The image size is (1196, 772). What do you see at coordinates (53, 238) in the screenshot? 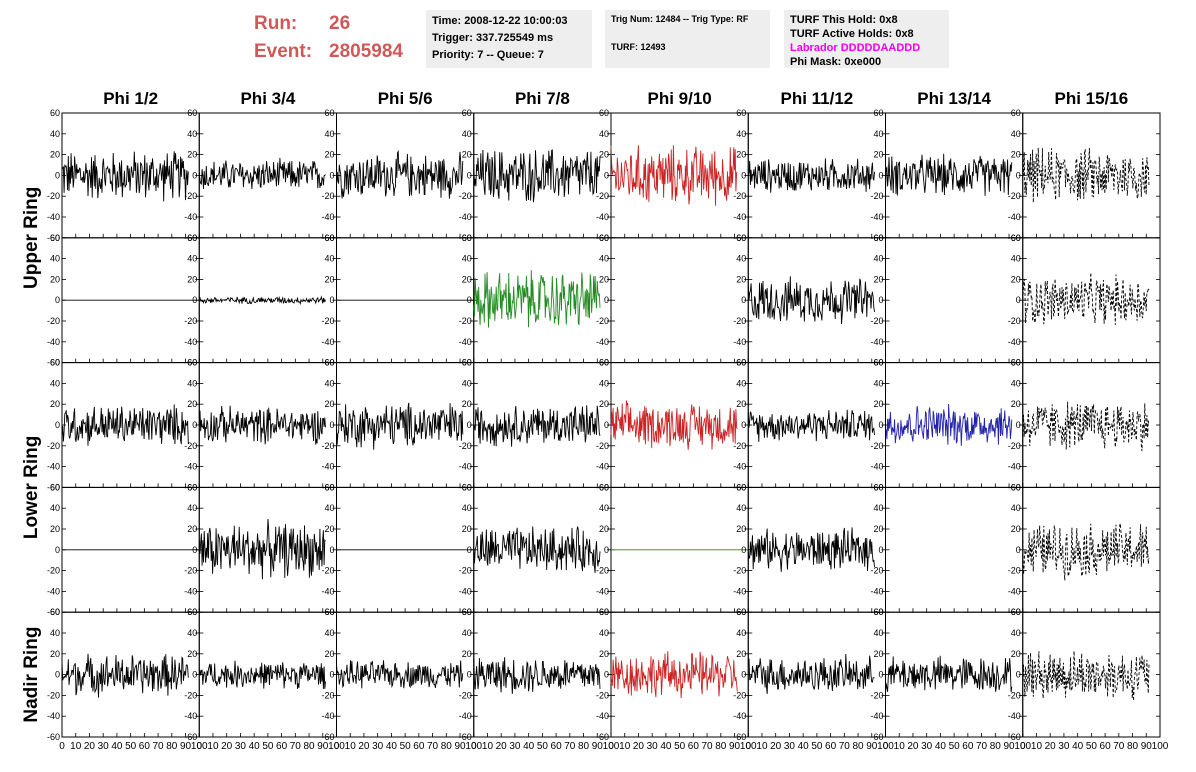
I see `y-tick-label: -60` at bounding box center [53, 238].